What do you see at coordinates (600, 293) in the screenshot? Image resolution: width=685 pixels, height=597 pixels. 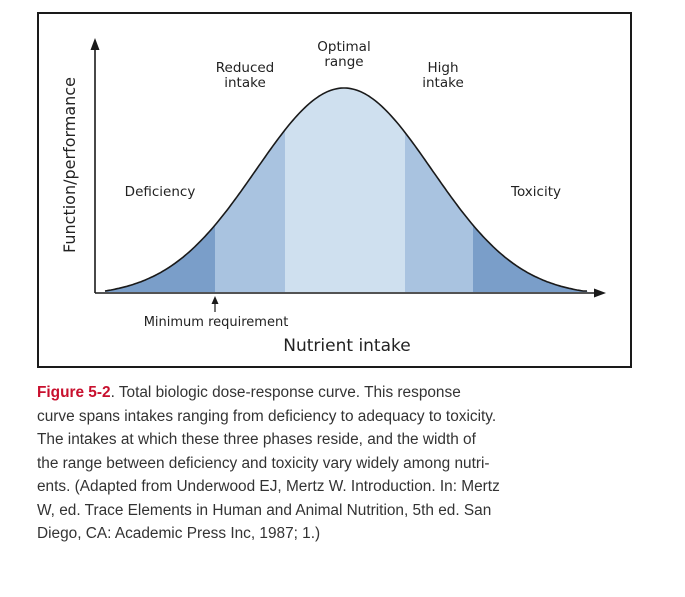 I see `x-axis-arrow` at bounding box center [600, 293].